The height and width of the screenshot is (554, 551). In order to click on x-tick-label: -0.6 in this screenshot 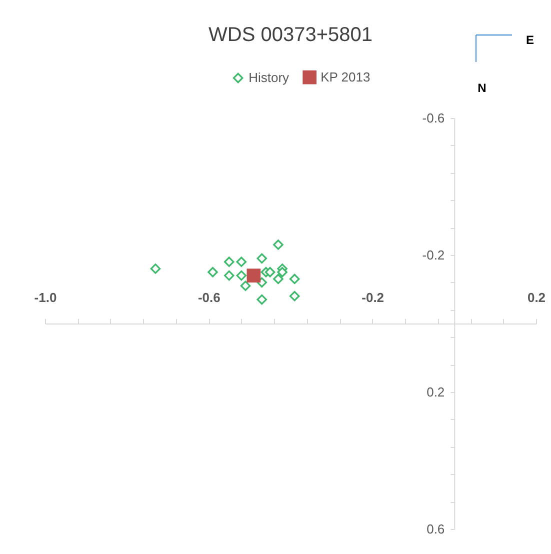, I will do `click(209, 297)`.